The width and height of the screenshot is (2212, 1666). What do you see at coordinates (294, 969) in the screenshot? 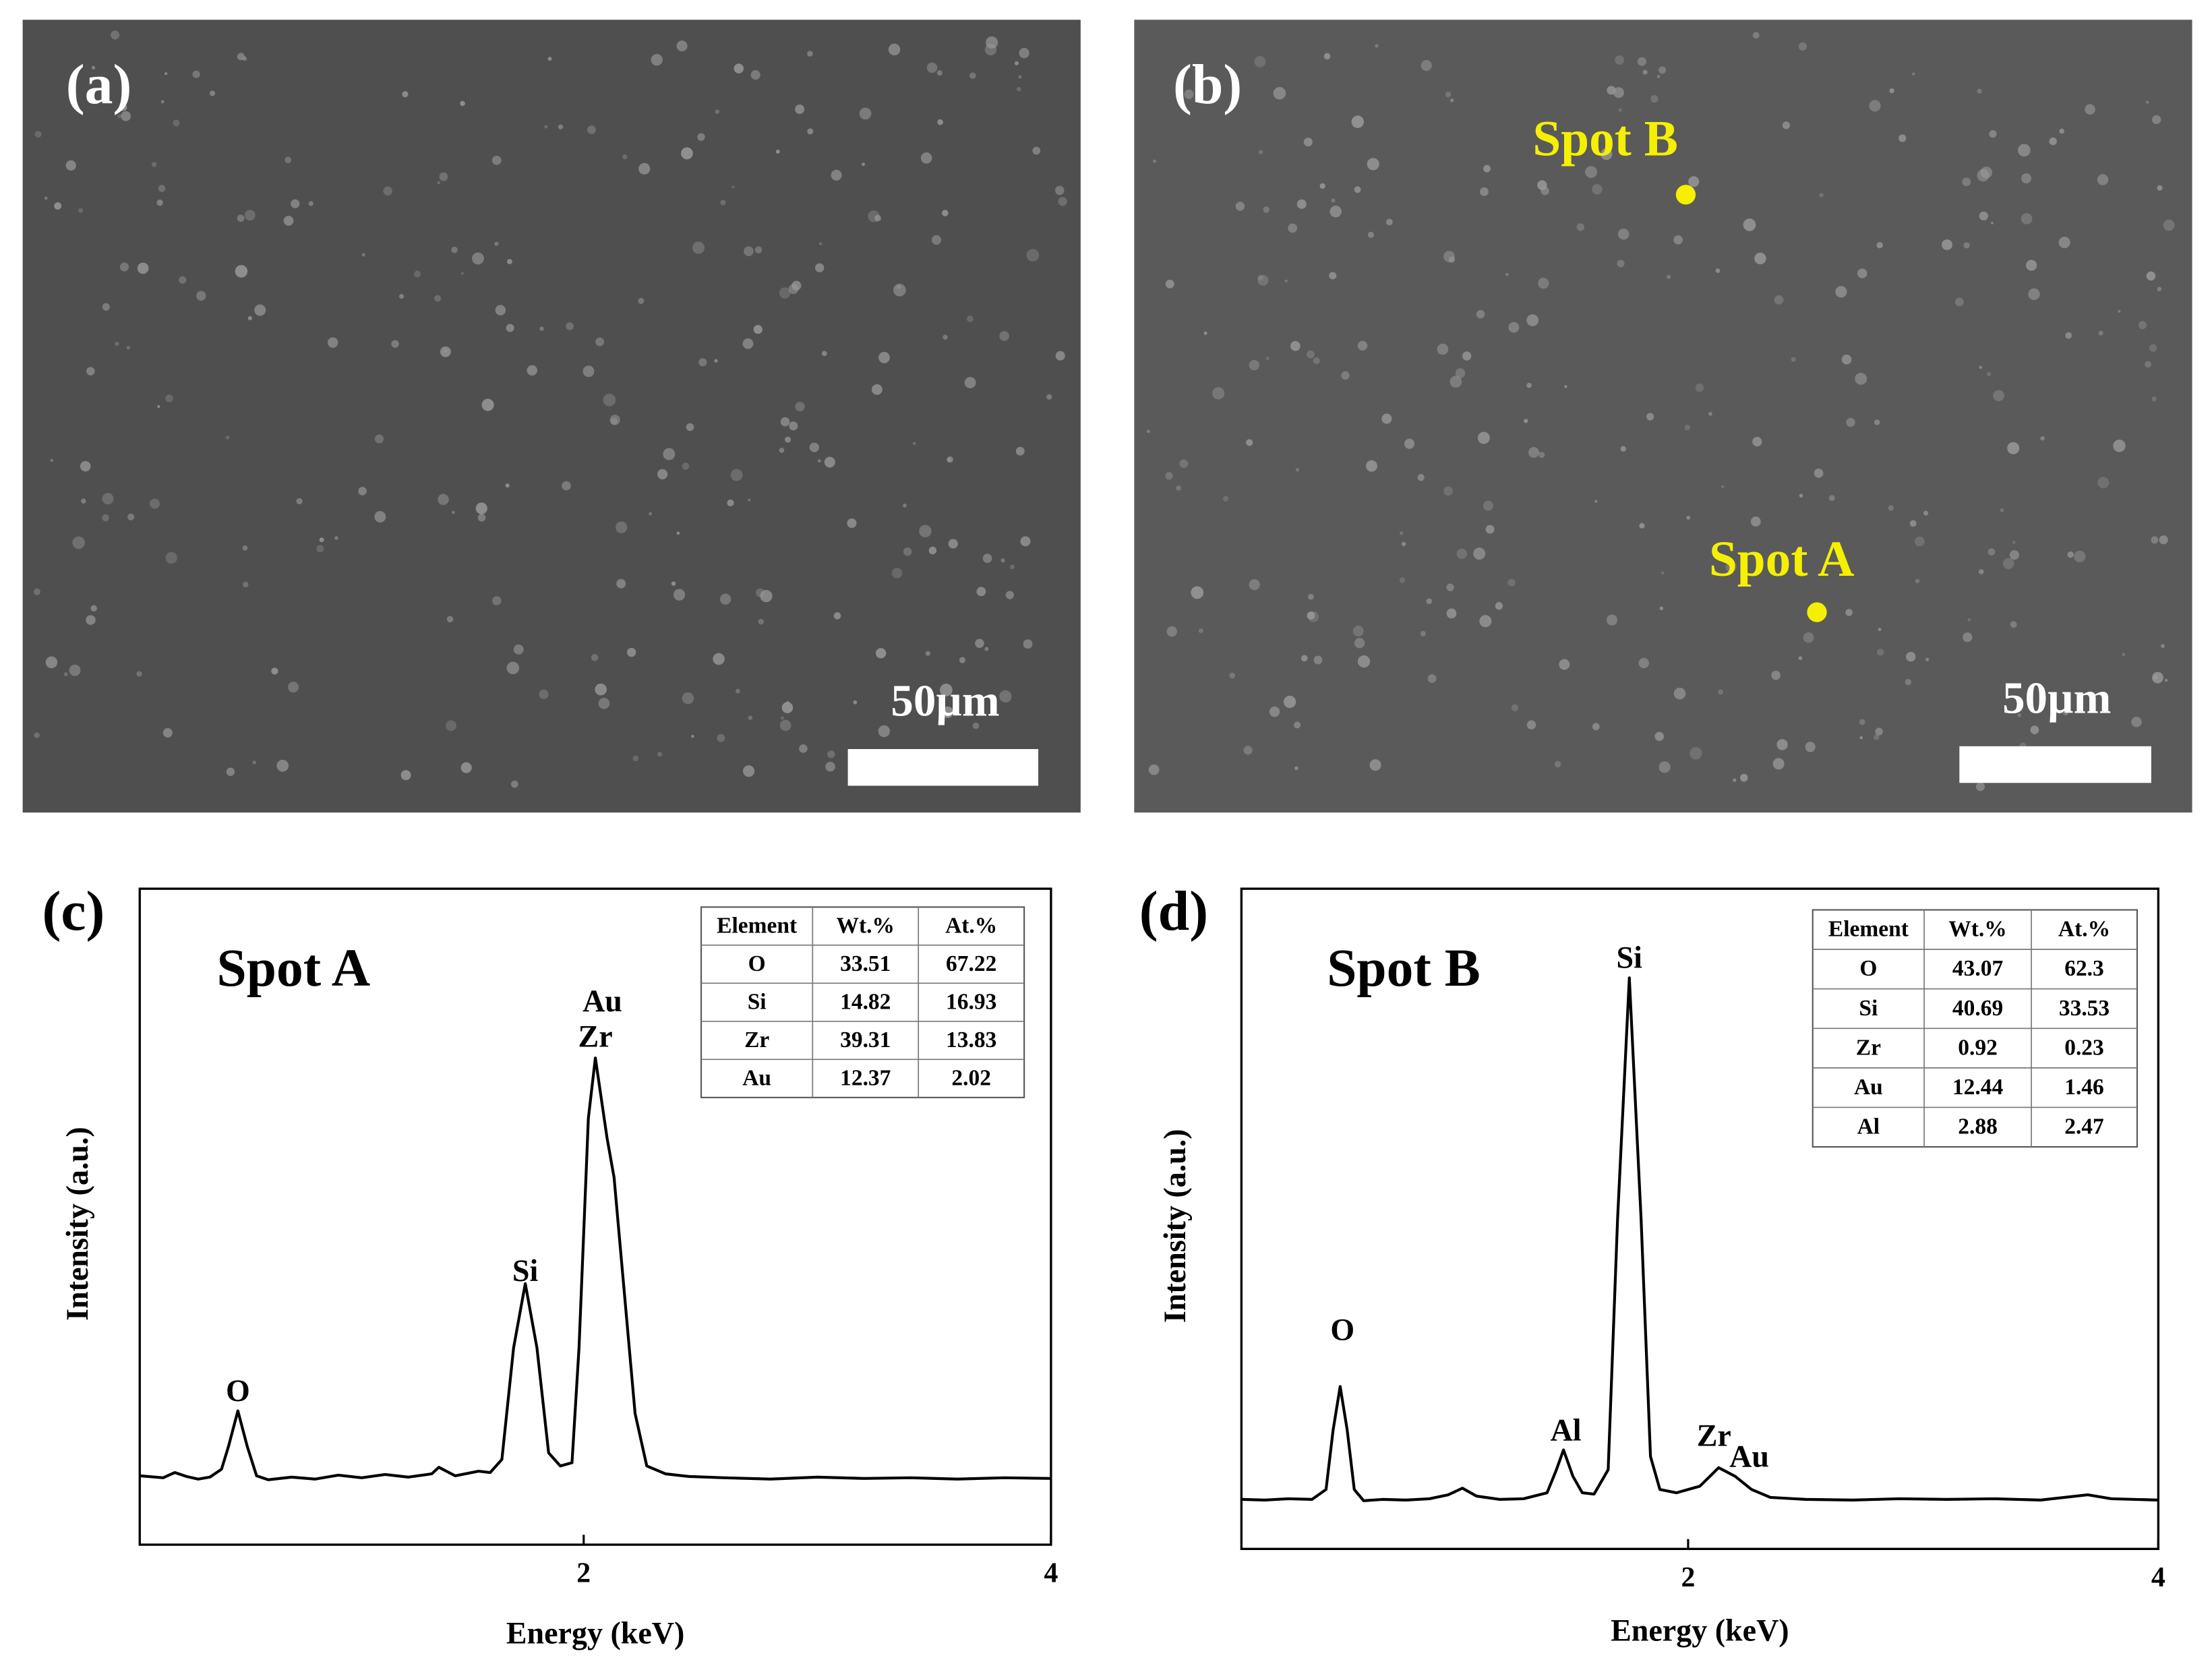
I see `chart-title: Spot A` at bounding box center [294, 969].